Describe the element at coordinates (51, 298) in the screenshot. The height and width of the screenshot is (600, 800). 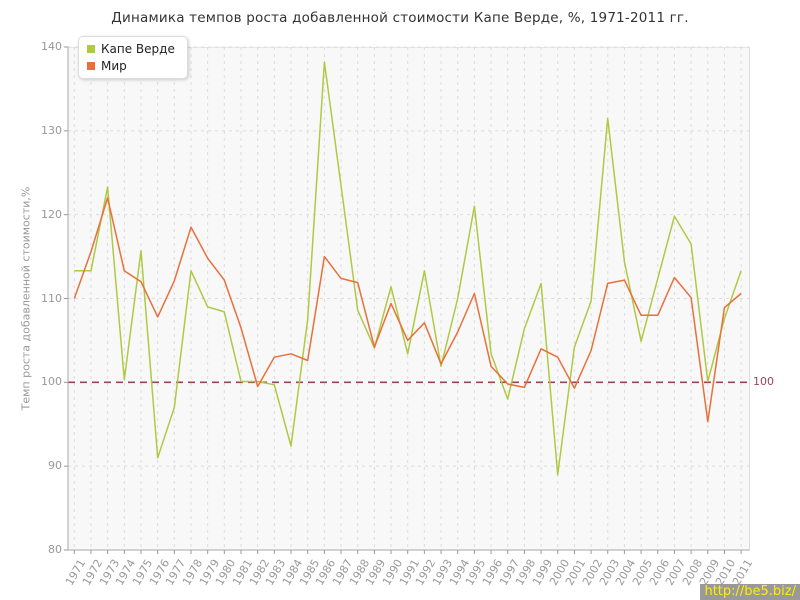
I see `y-tick-label: 110` at that location.